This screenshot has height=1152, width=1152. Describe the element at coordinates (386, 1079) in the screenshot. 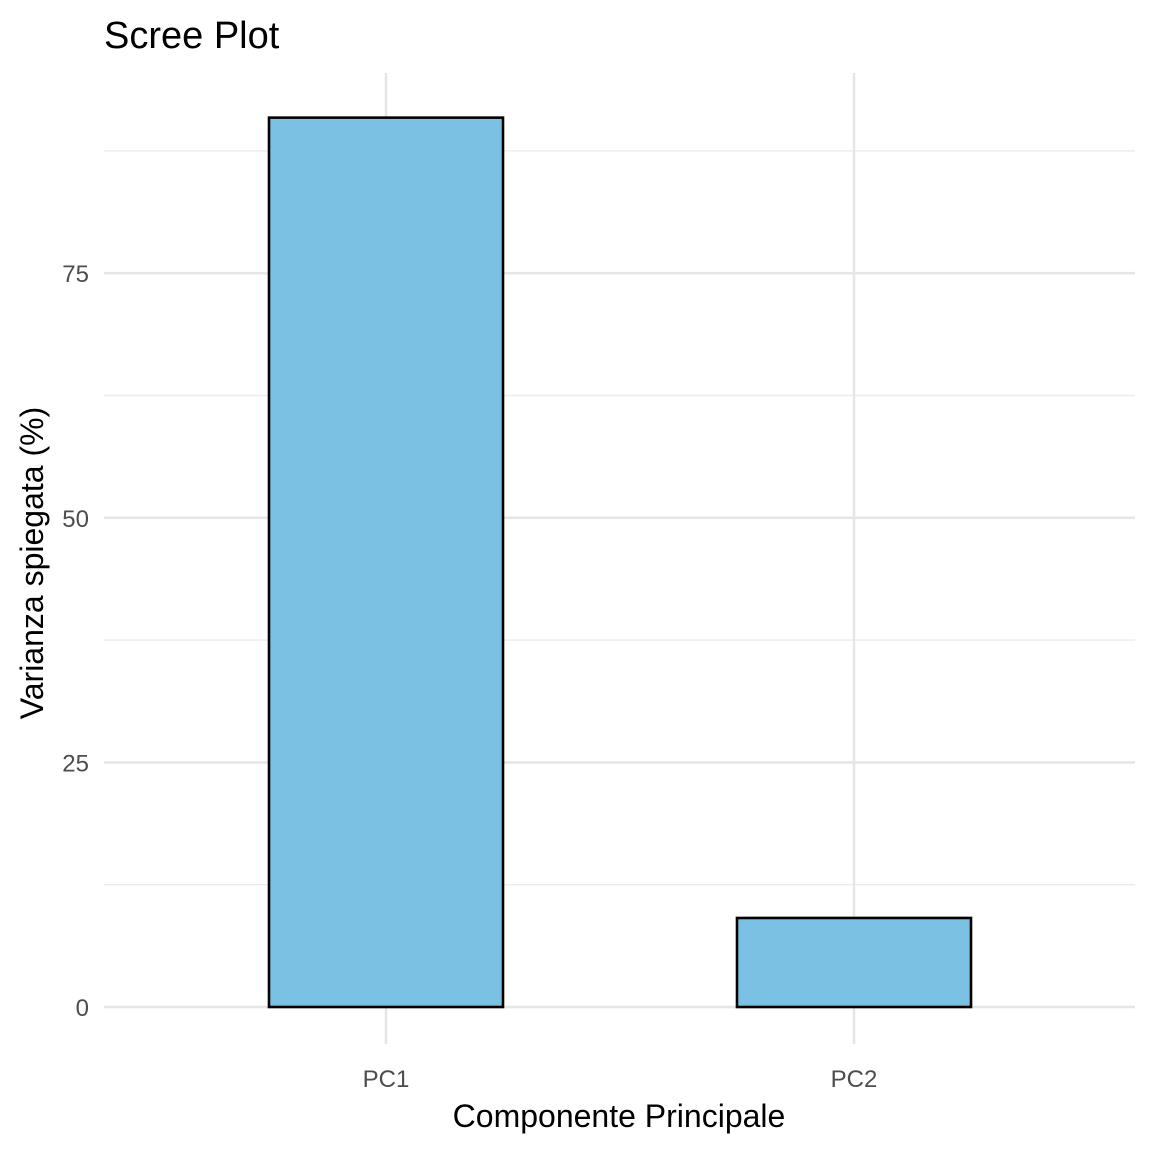

I see `x-tick-label: PC1` at that location.